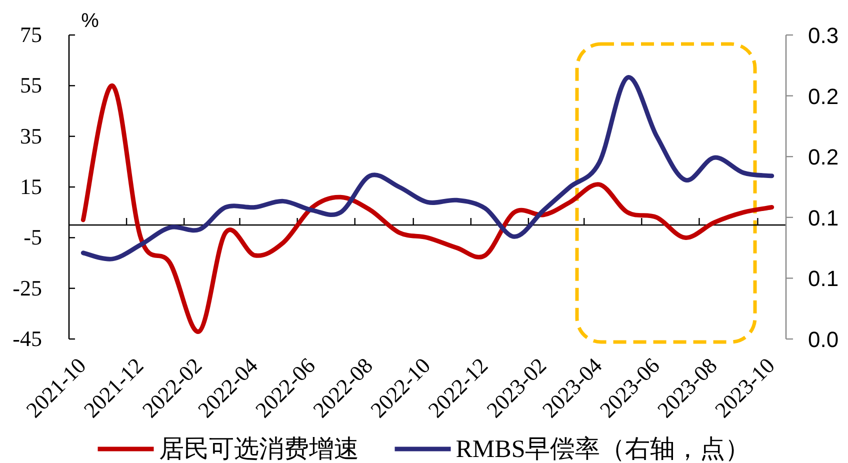 The image size is (848, 463). Describe the element at coordinates (823, 339) in the screenshot. I see `y2-tick-label: 0.0` at that location.